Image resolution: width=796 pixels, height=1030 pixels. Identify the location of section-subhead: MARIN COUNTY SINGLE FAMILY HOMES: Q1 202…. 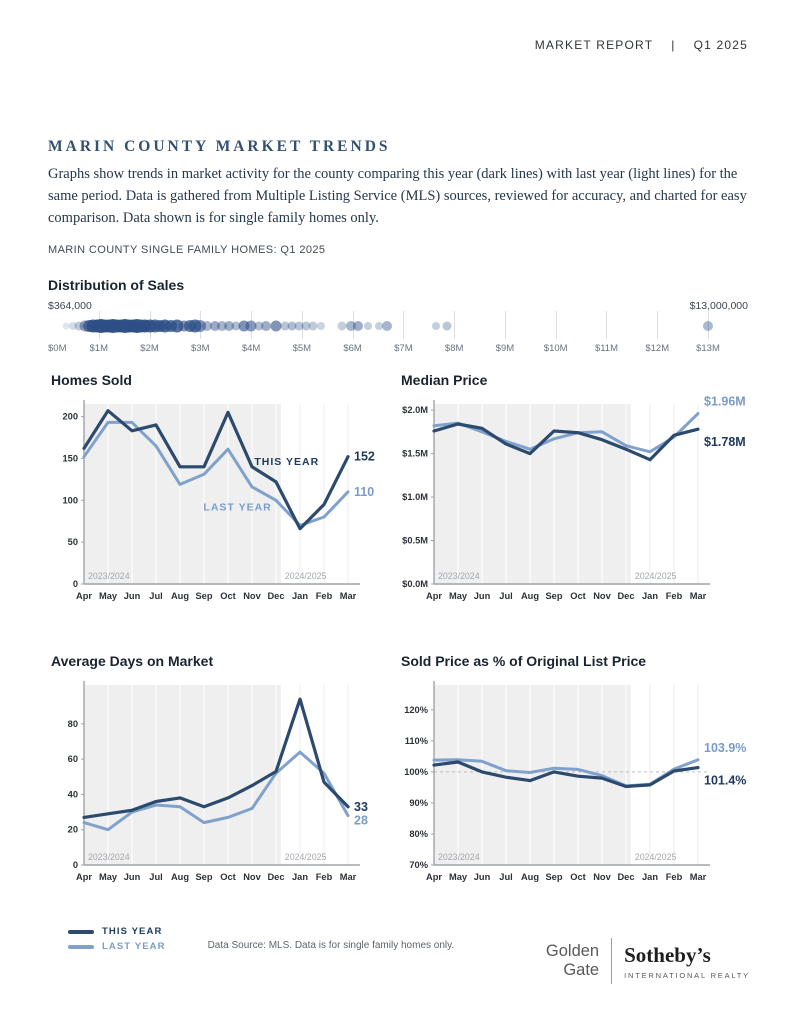
(187, 250).